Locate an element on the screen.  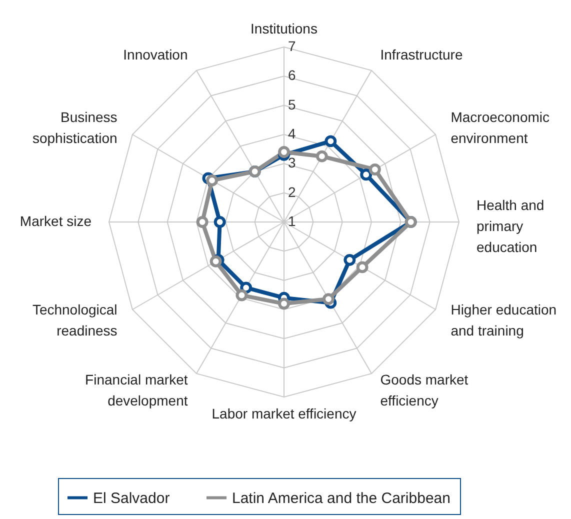
spoke-label: Financial market development is located at coordinates (136, 390).